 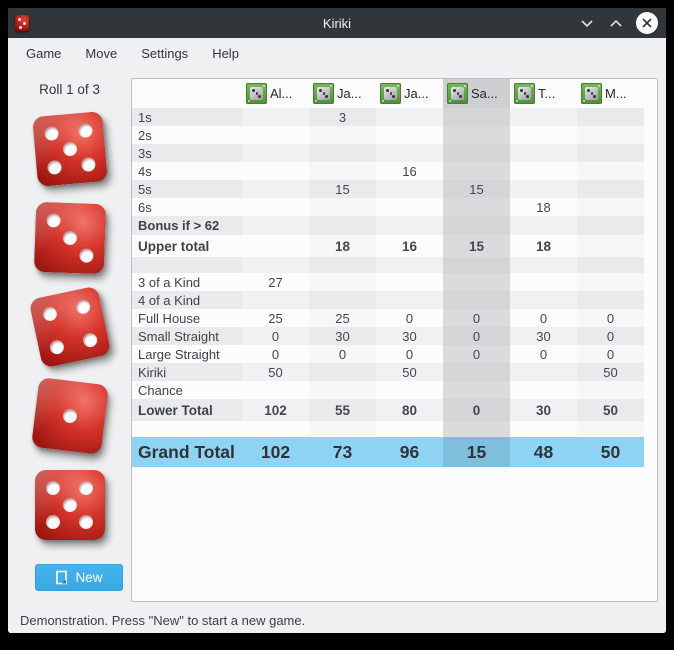 What do you see at coordinates (44, 53) in the screenshot?
I see `menu-game: Game` at bounding box center [44, 53].